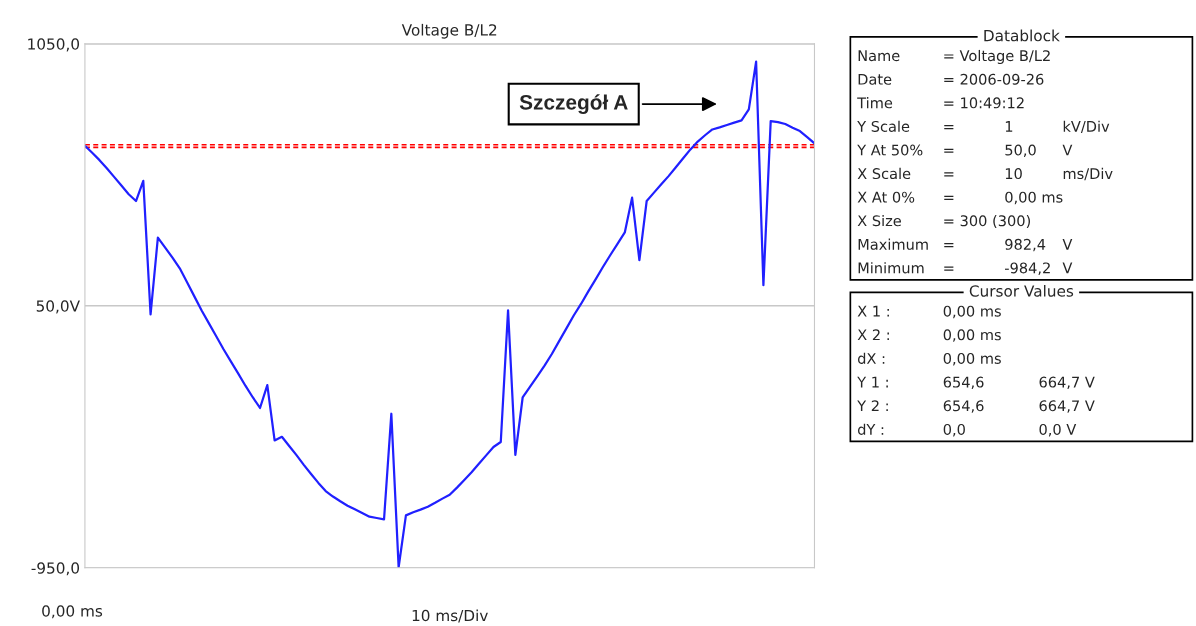 The image size is (1196, 626). What do you see at coordinates (55, 569) in the screenshot?
I see `y-tick-label: -950,0` at bounding box center [55, 569].